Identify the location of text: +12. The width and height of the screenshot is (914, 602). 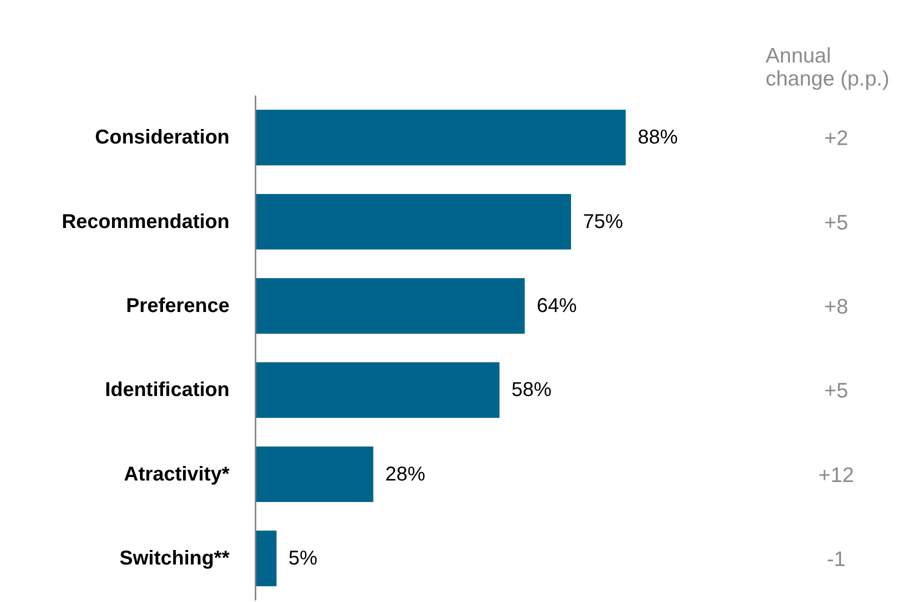
(836, 475).